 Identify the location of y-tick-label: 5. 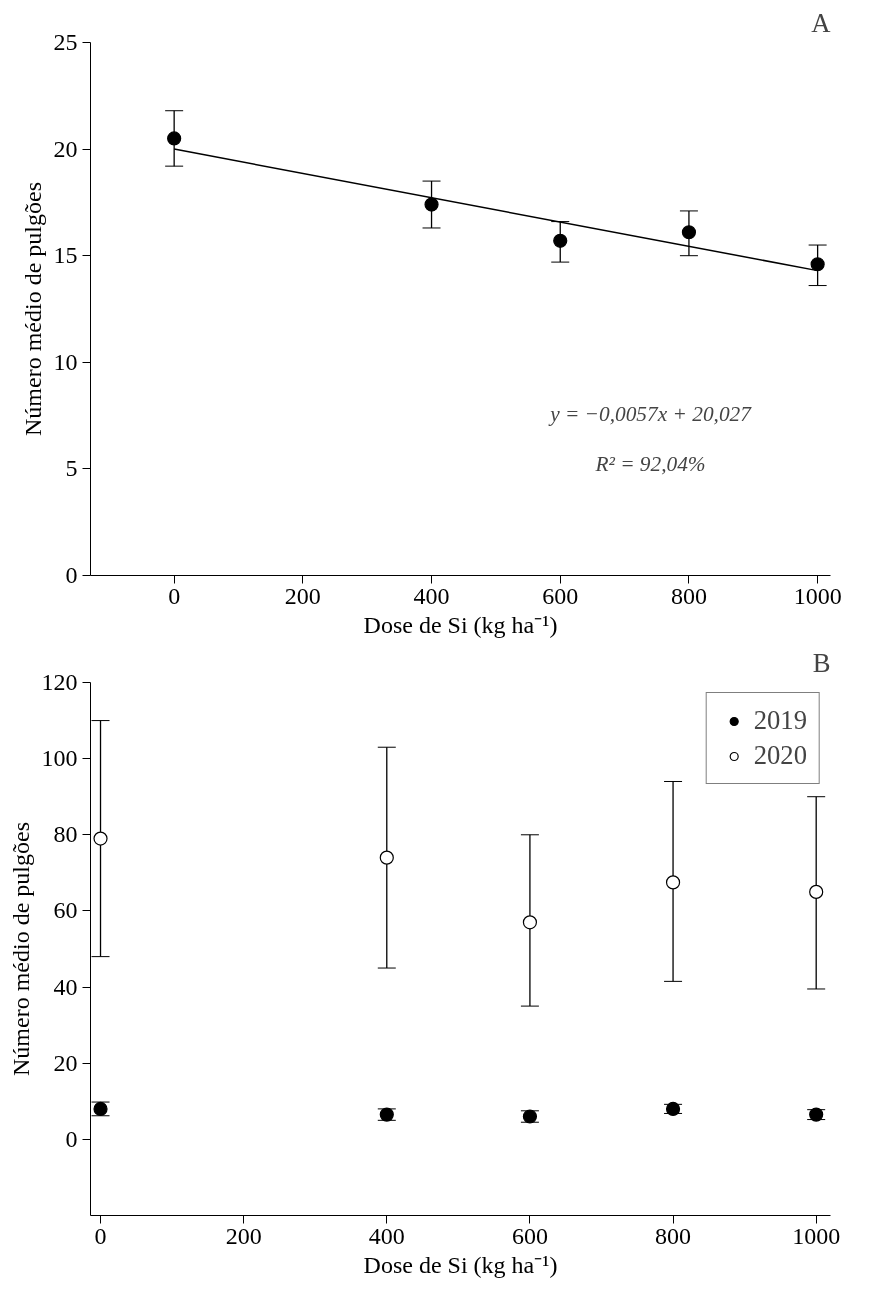
(71, 468).